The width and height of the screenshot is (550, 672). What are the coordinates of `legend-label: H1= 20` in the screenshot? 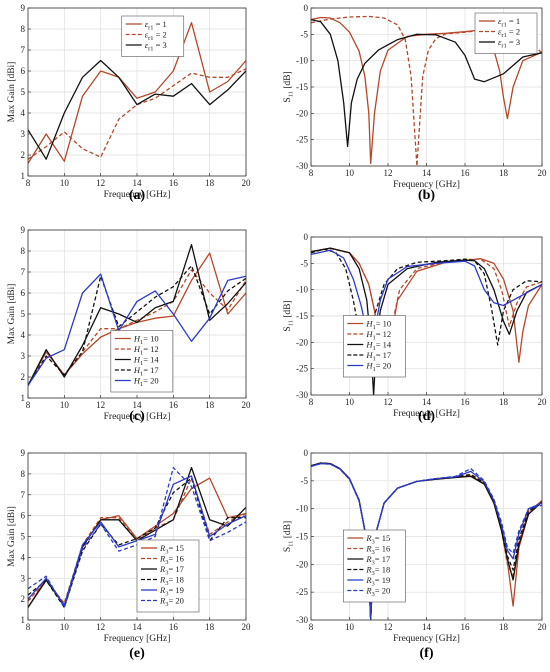 It's located at (378, 367).